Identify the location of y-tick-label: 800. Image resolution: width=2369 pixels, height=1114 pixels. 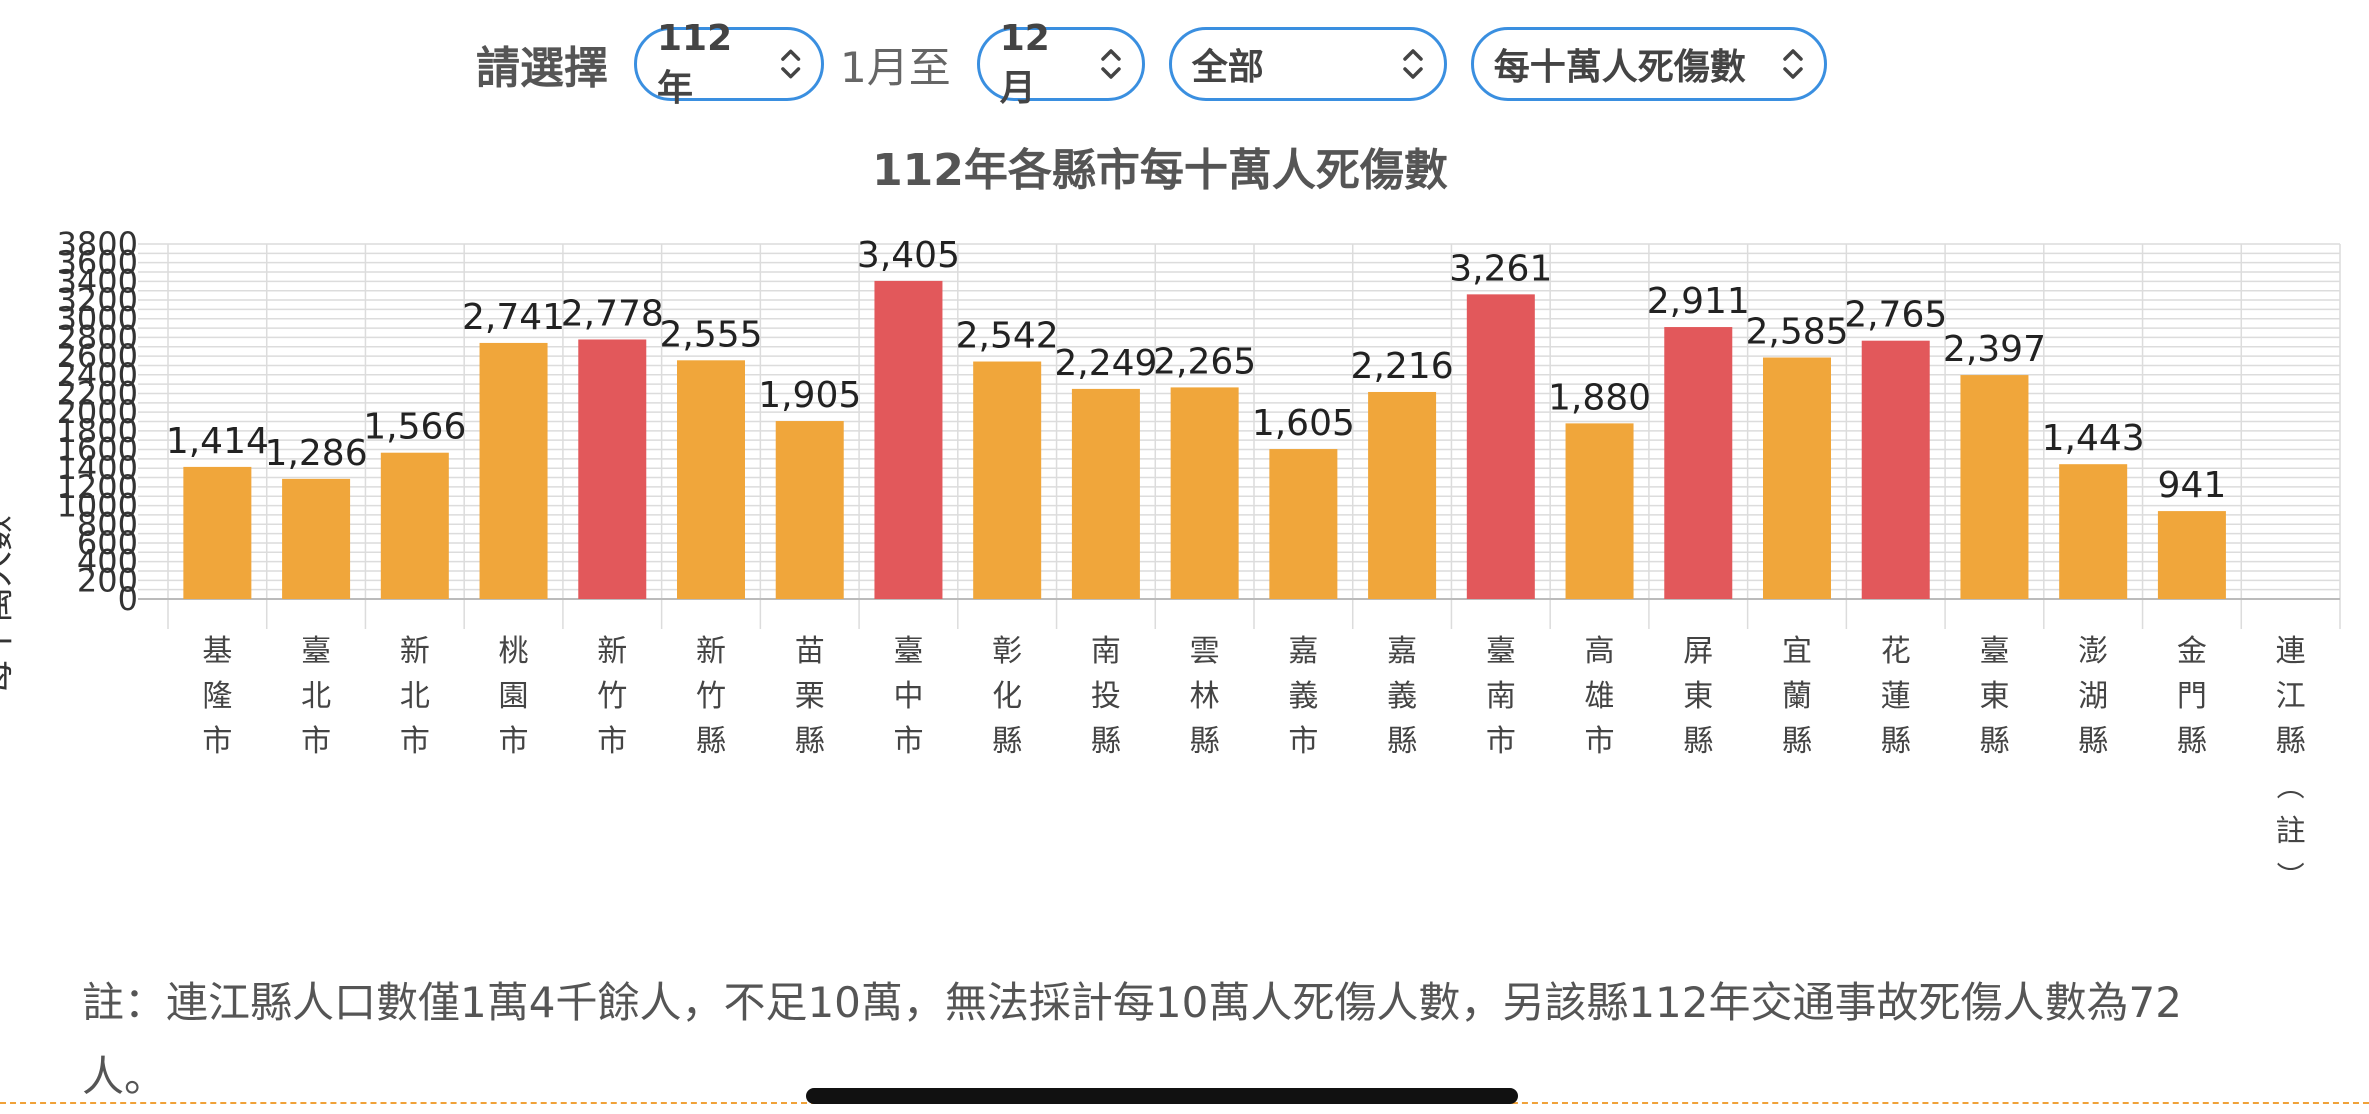
(107, 524).